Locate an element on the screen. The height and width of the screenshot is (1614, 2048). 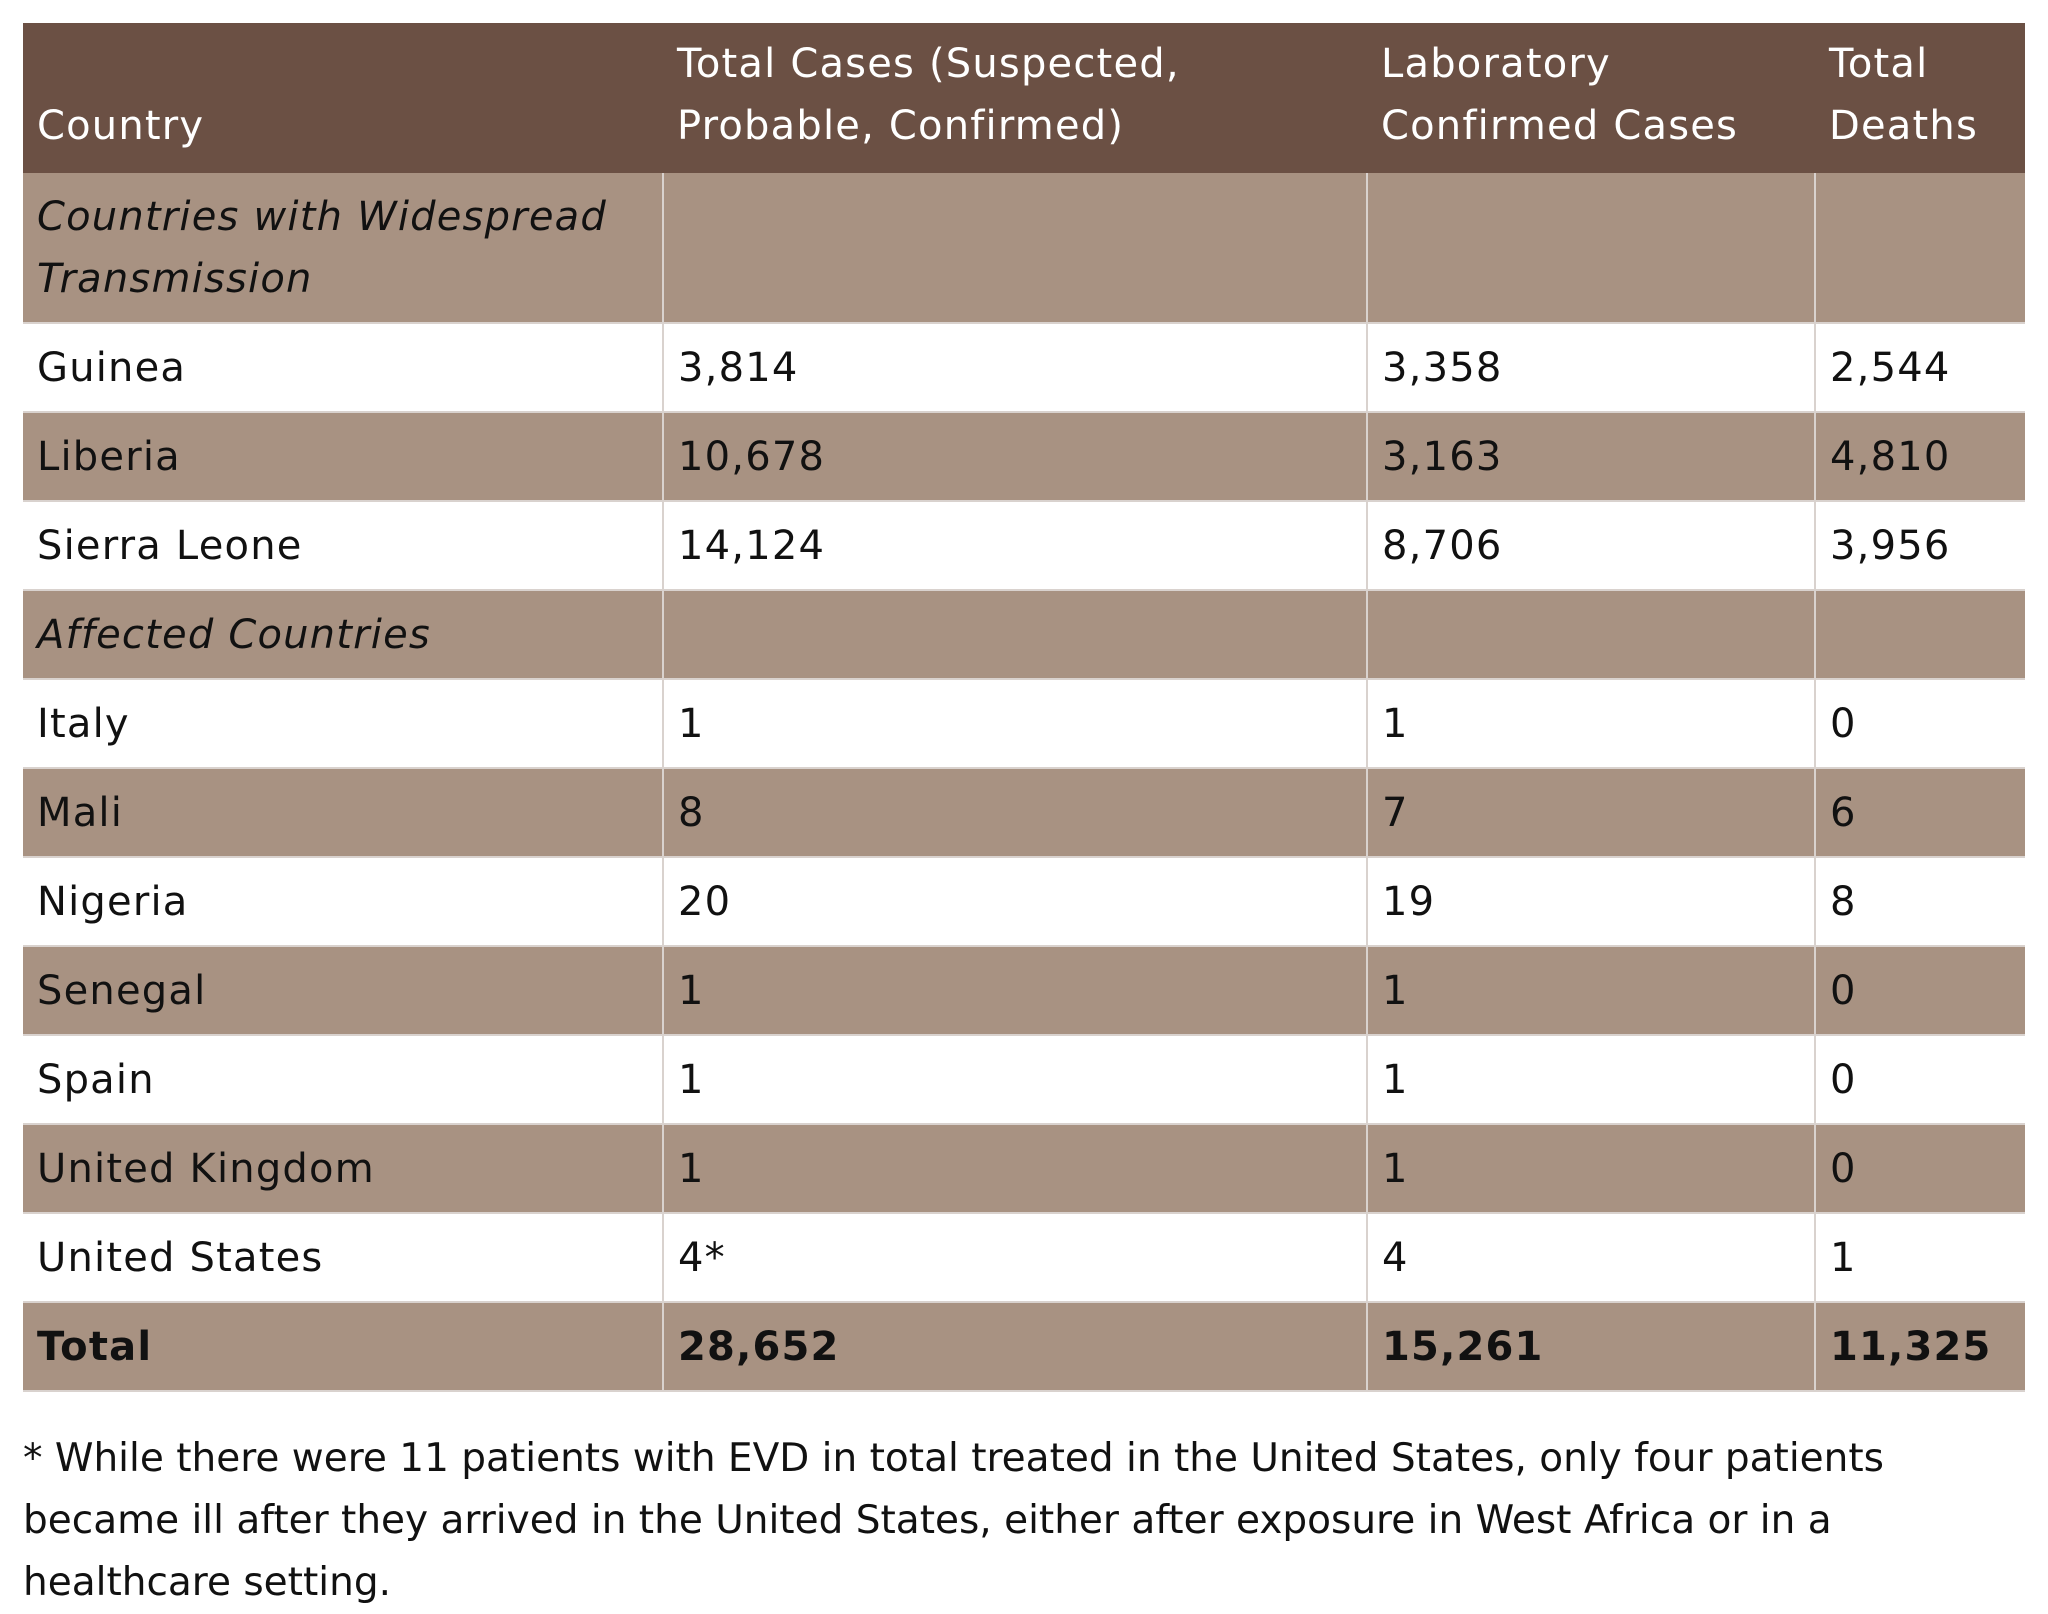
table-row: Nigeria 20 19 8 is located at coordinates (1024, 902).